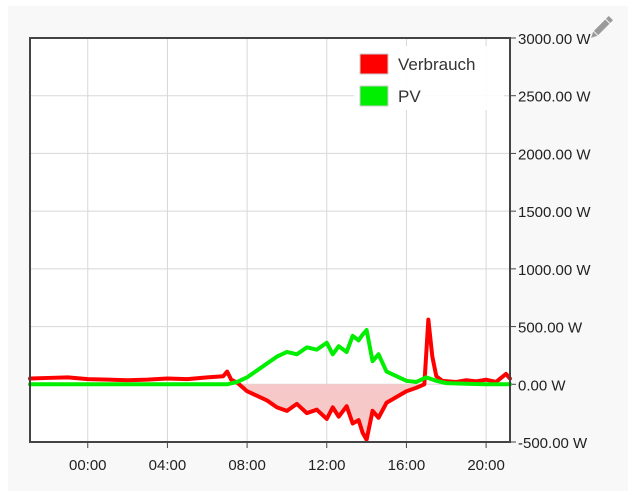  Describe the element at coordinates (168, 465) in the screenshot. I see `x-tick-label: 04:00` at that location.